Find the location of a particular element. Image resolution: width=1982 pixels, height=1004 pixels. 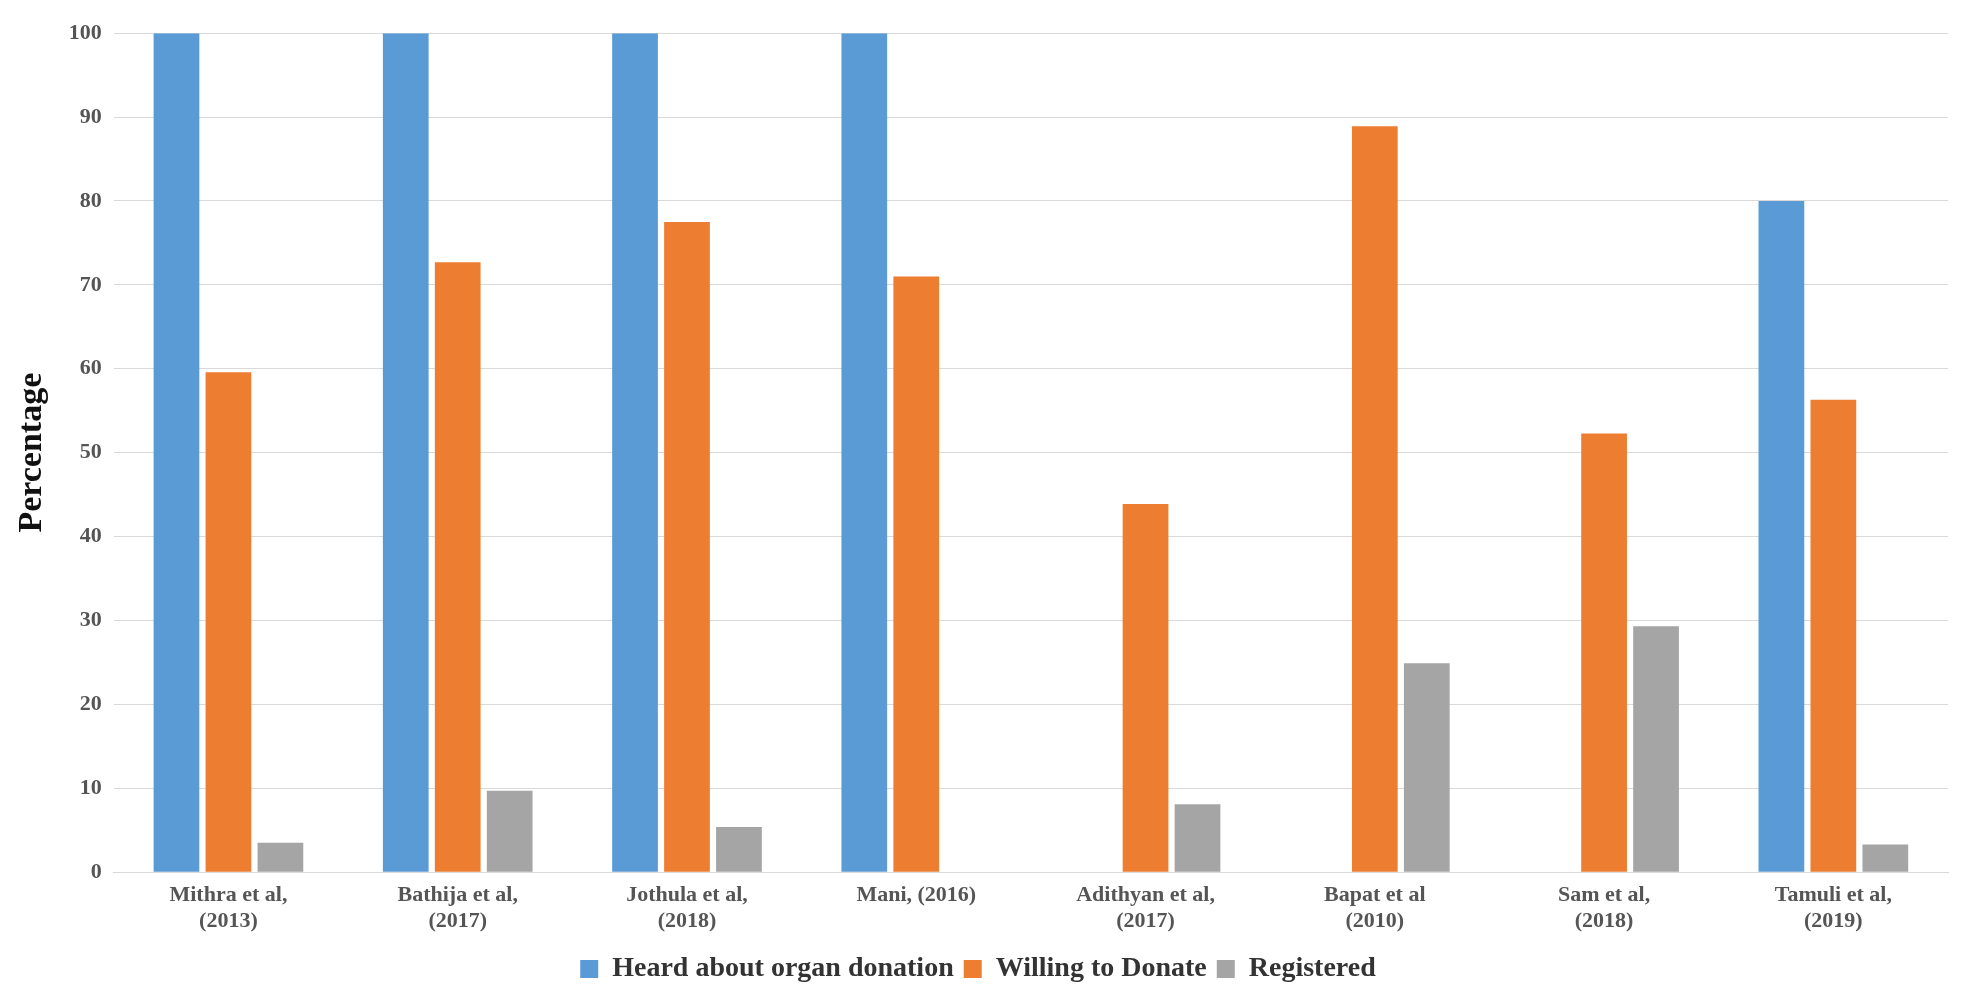

x-tick-label: Mithra et al, (2013) is located at coordinates (228, 907).